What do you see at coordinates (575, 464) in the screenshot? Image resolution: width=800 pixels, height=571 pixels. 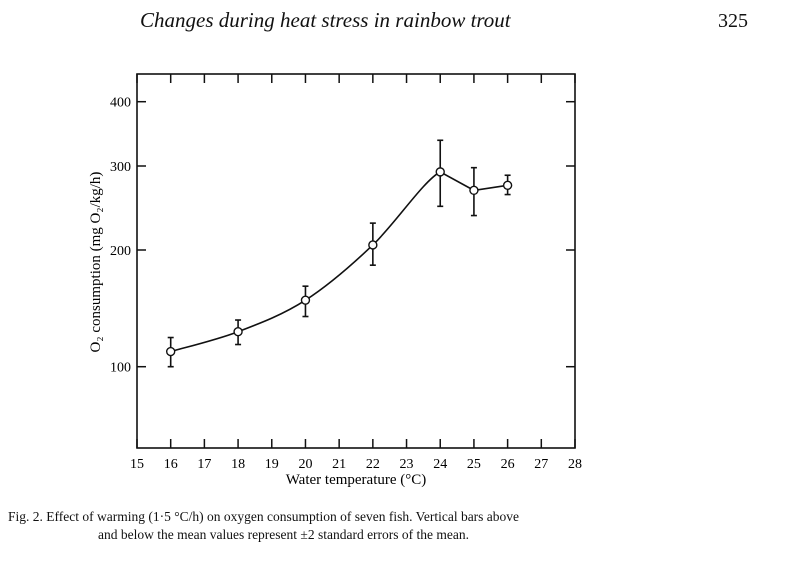 I see `x-tick-label: 28` at bounding box center [575, 464].